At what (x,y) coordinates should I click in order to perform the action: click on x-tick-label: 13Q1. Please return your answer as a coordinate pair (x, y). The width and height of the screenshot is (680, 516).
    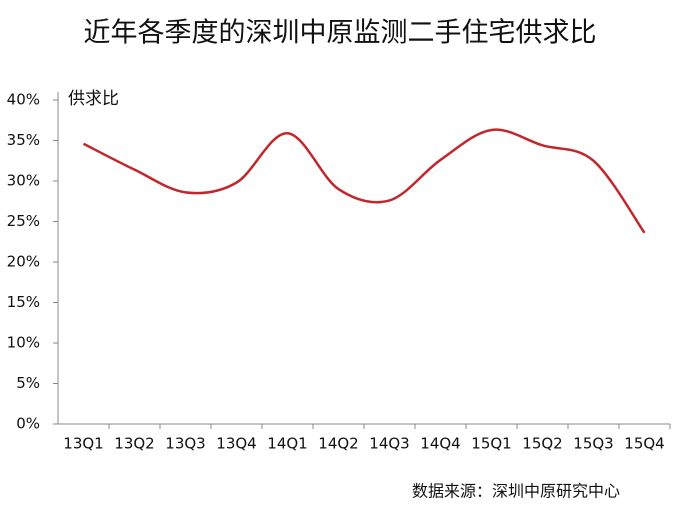
    Looking at the image, I should click on (83, 444).